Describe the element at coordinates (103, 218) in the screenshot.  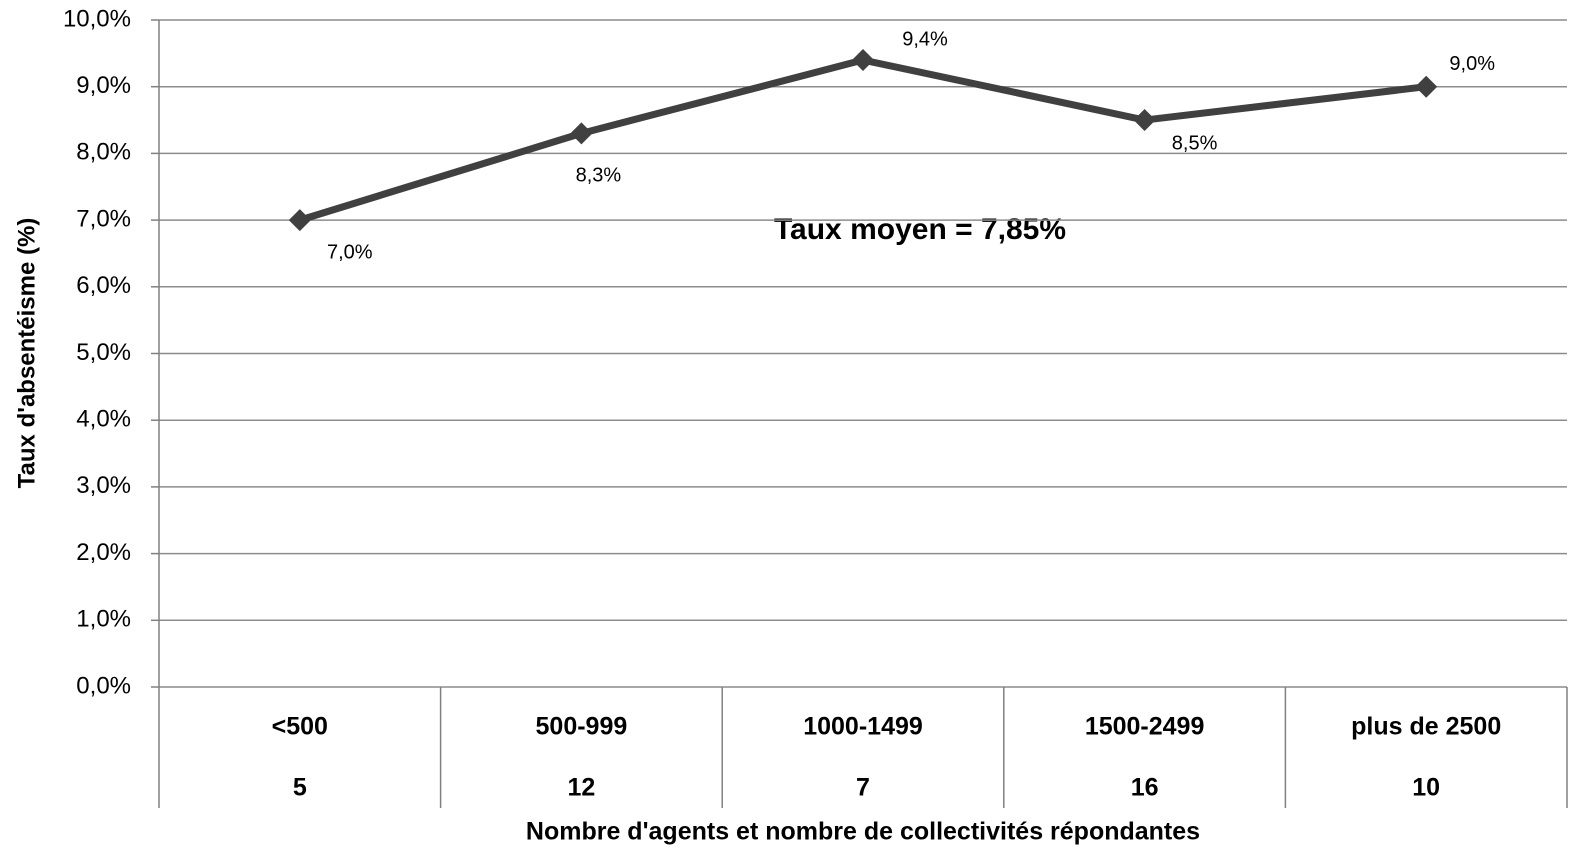
I see `y-tick-label: 7,0%` at that location.